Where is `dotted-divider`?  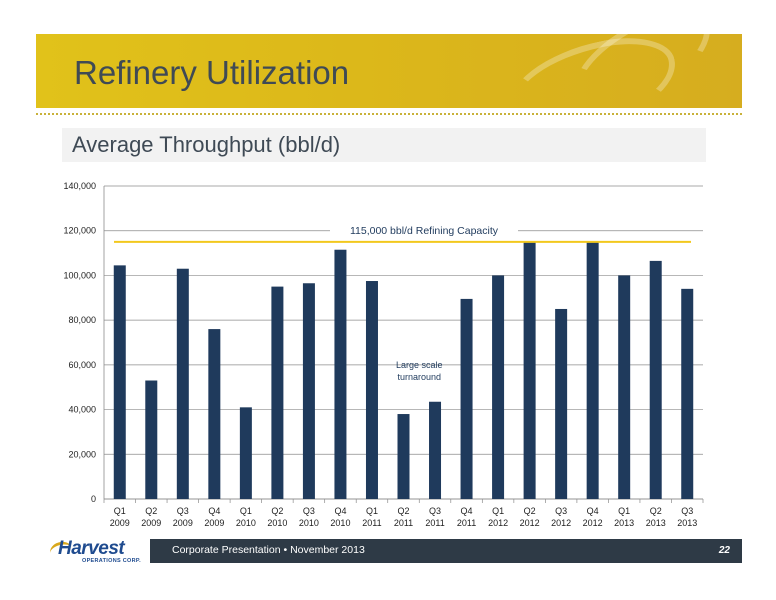 dotted-divider is located at coordinates (389, 114).